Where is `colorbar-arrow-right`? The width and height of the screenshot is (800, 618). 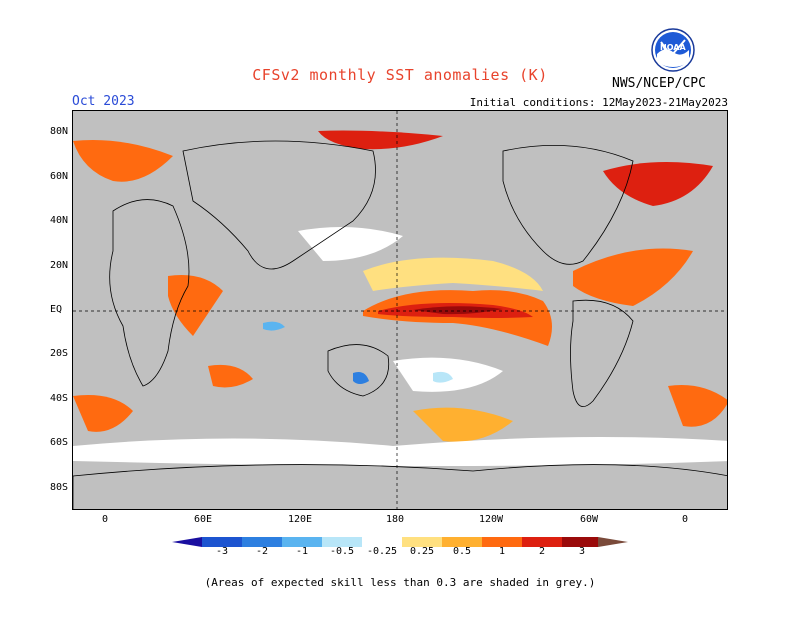
colorbar-arrow-right is located at coordinates (613, 542).